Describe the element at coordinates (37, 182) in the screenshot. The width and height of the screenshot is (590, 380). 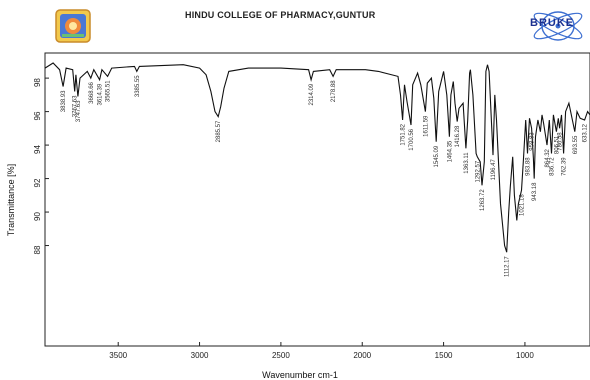
I see `y-tick-label: 92` at that location.